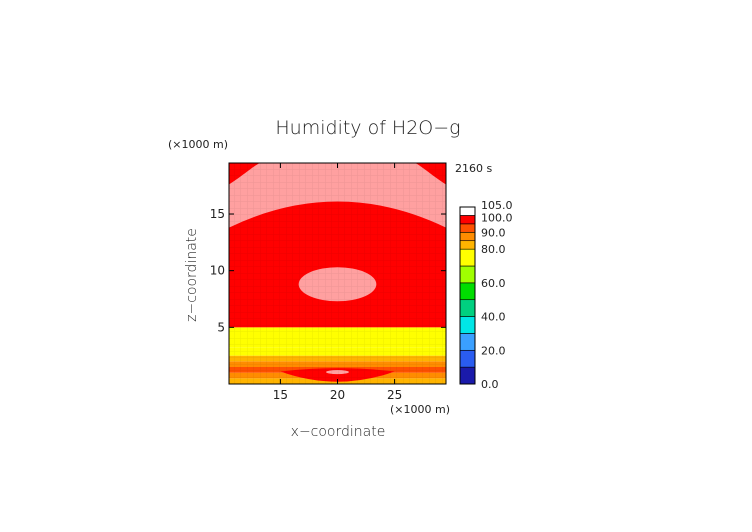  Describe the element at coordinates (394, 395) in the screenshot. I see `x-tick-label: 25` at that location.